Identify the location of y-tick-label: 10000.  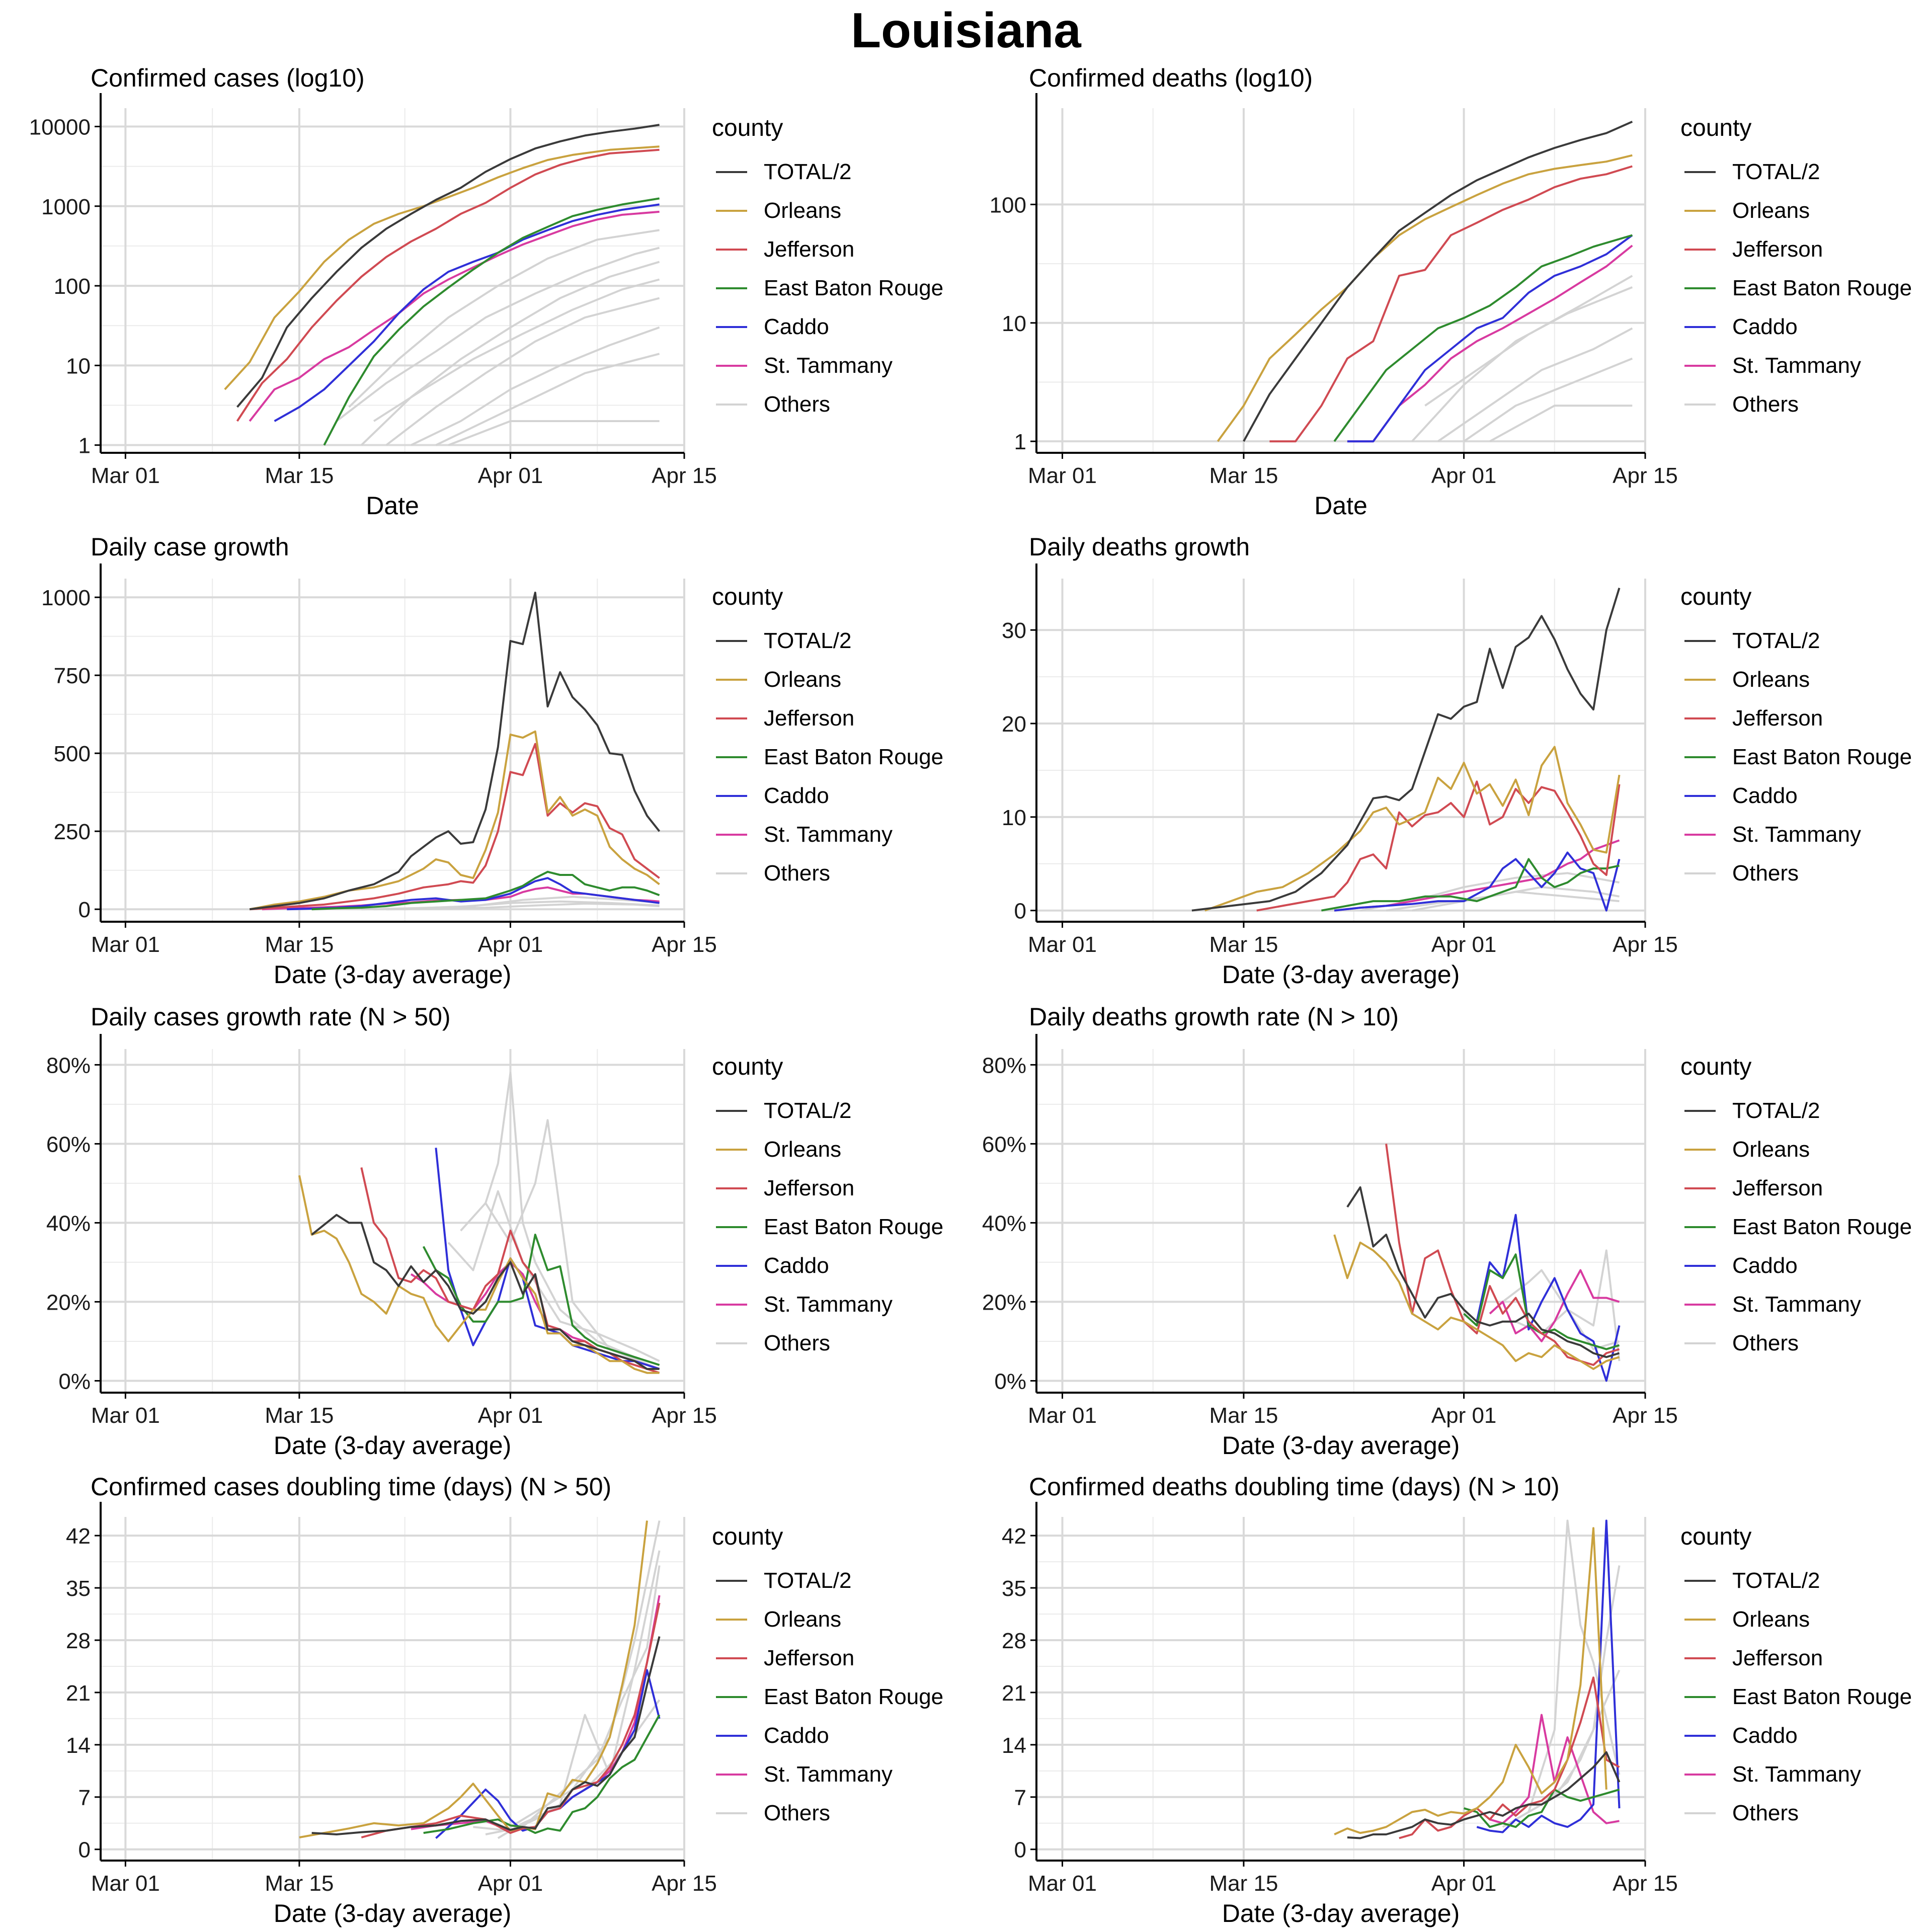
(60, 127).